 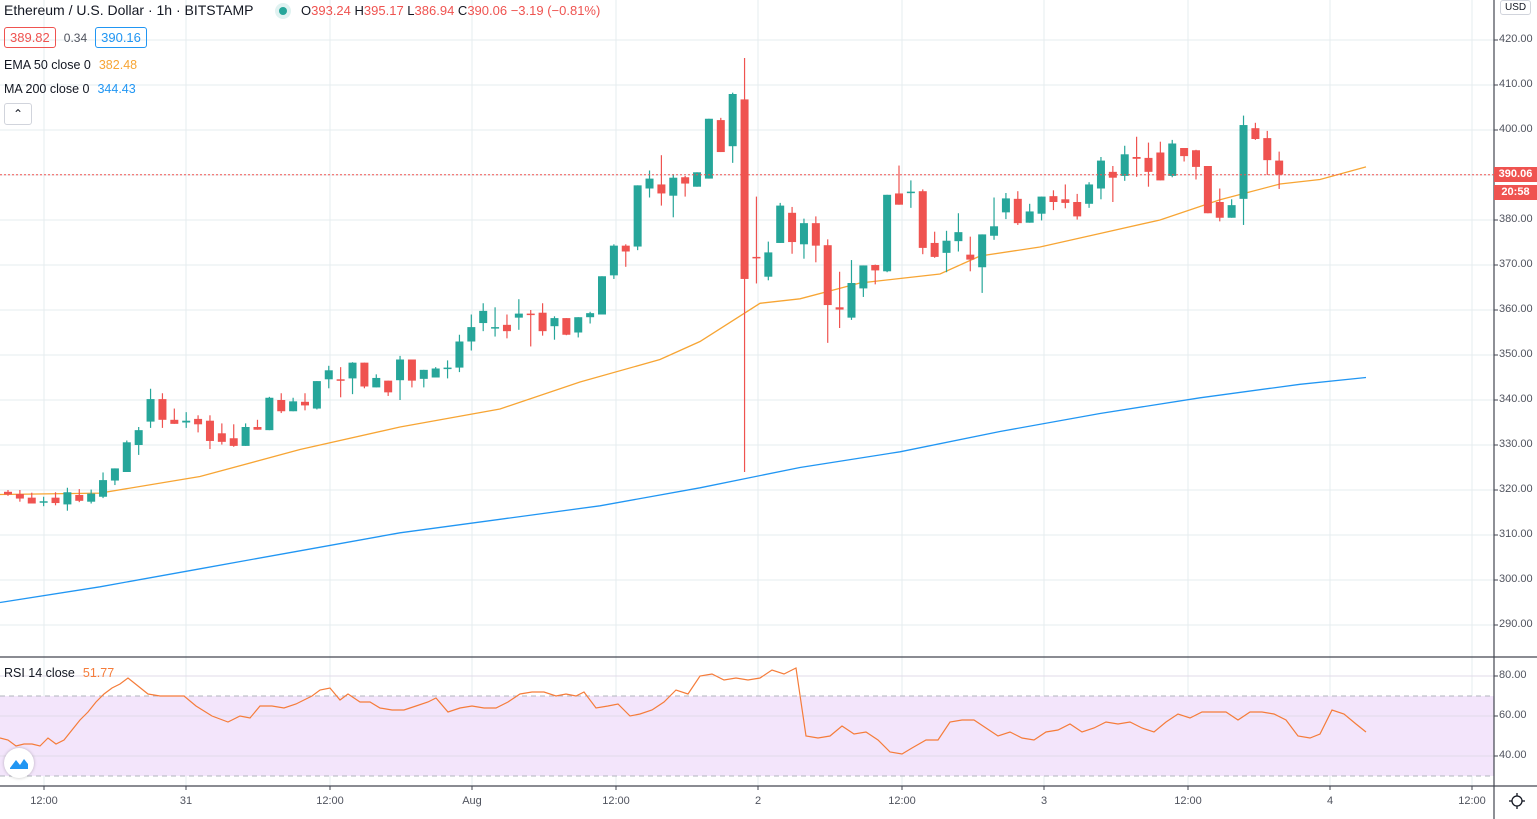 I want to click on price-axis-label: 360.00, so click(x=1516, y=309).